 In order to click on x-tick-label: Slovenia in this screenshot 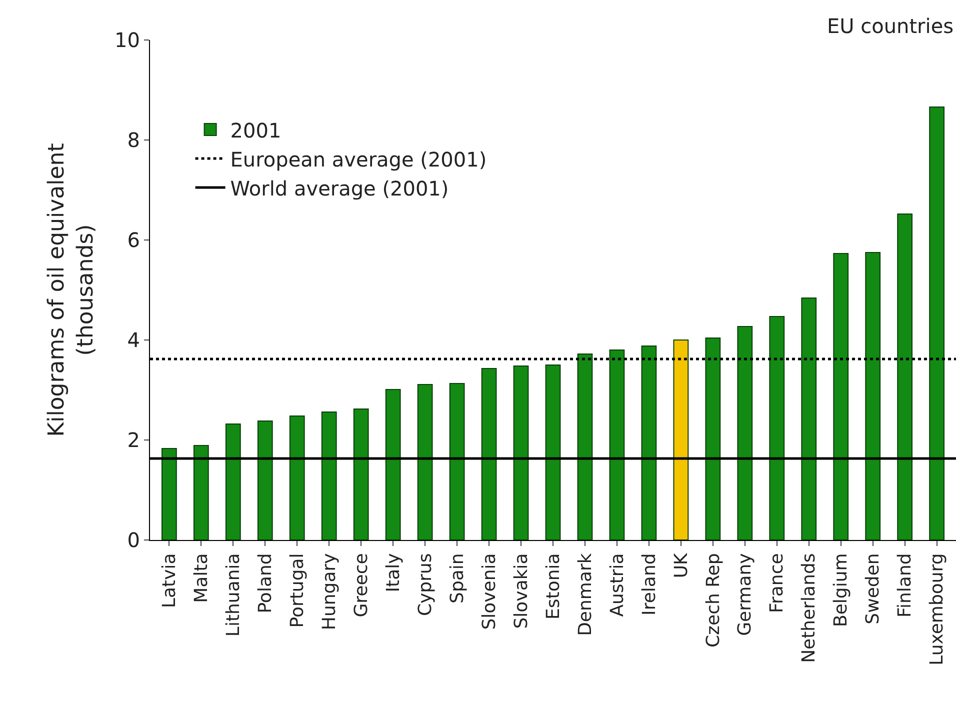, I will do `click(489, 591)`.